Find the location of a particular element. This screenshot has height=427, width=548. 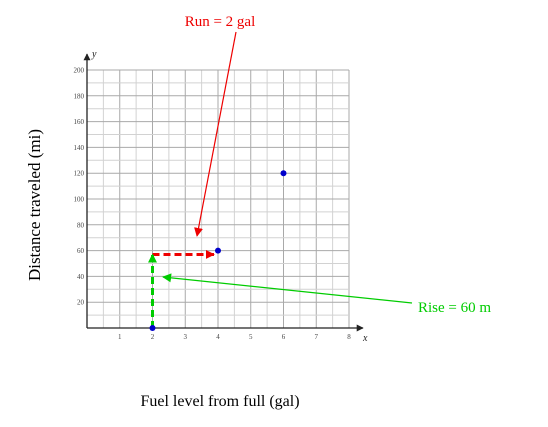

run-callout-arrow is located at coordinates (215, 134).